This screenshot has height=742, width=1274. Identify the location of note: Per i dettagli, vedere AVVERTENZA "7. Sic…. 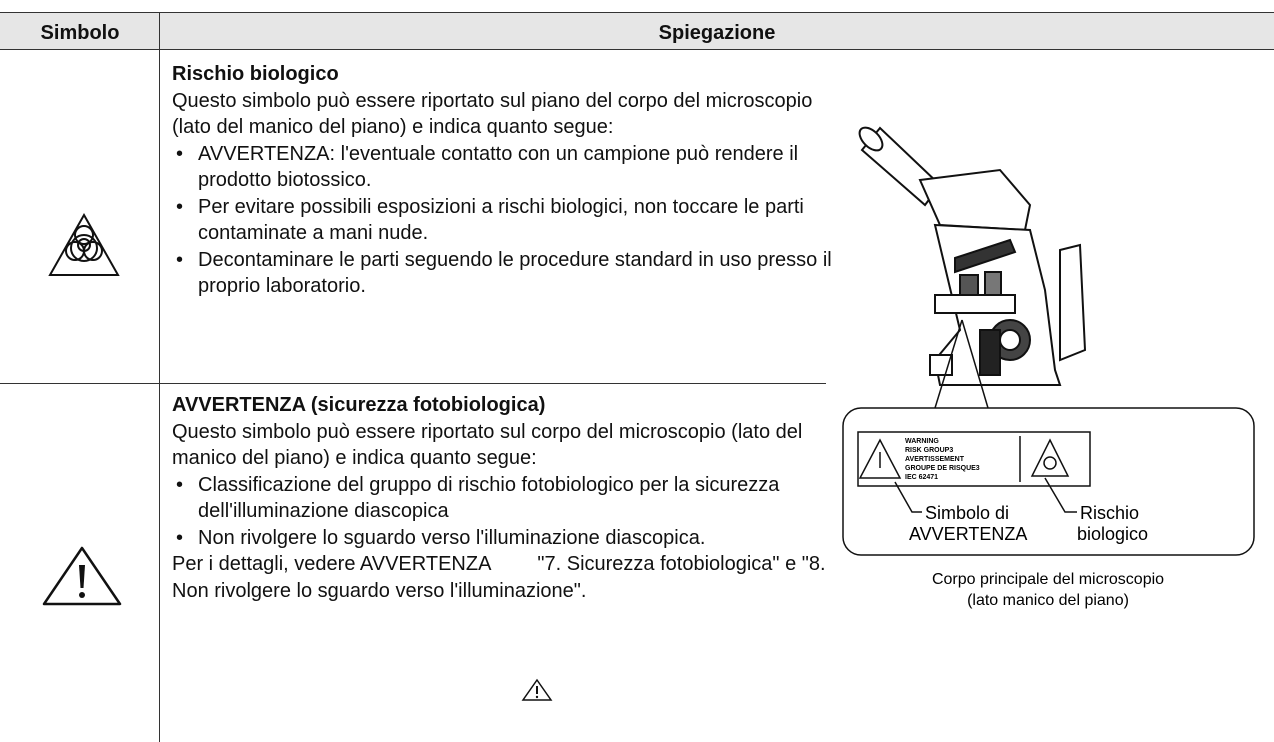
(502, 577).